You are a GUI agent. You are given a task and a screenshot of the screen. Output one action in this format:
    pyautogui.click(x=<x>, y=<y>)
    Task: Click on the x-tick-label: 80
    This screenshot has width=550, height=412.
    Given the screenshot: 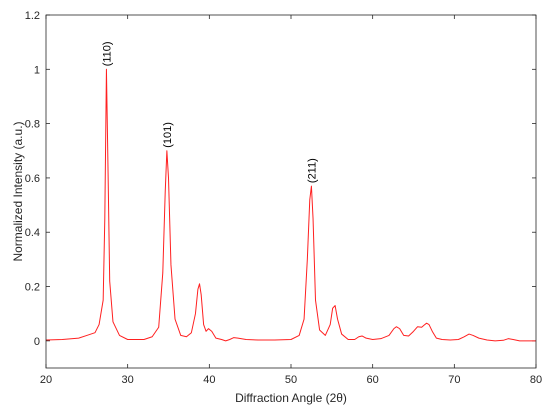 What is the action you would take?
    pyautogui.click(x=536, y=380)
    